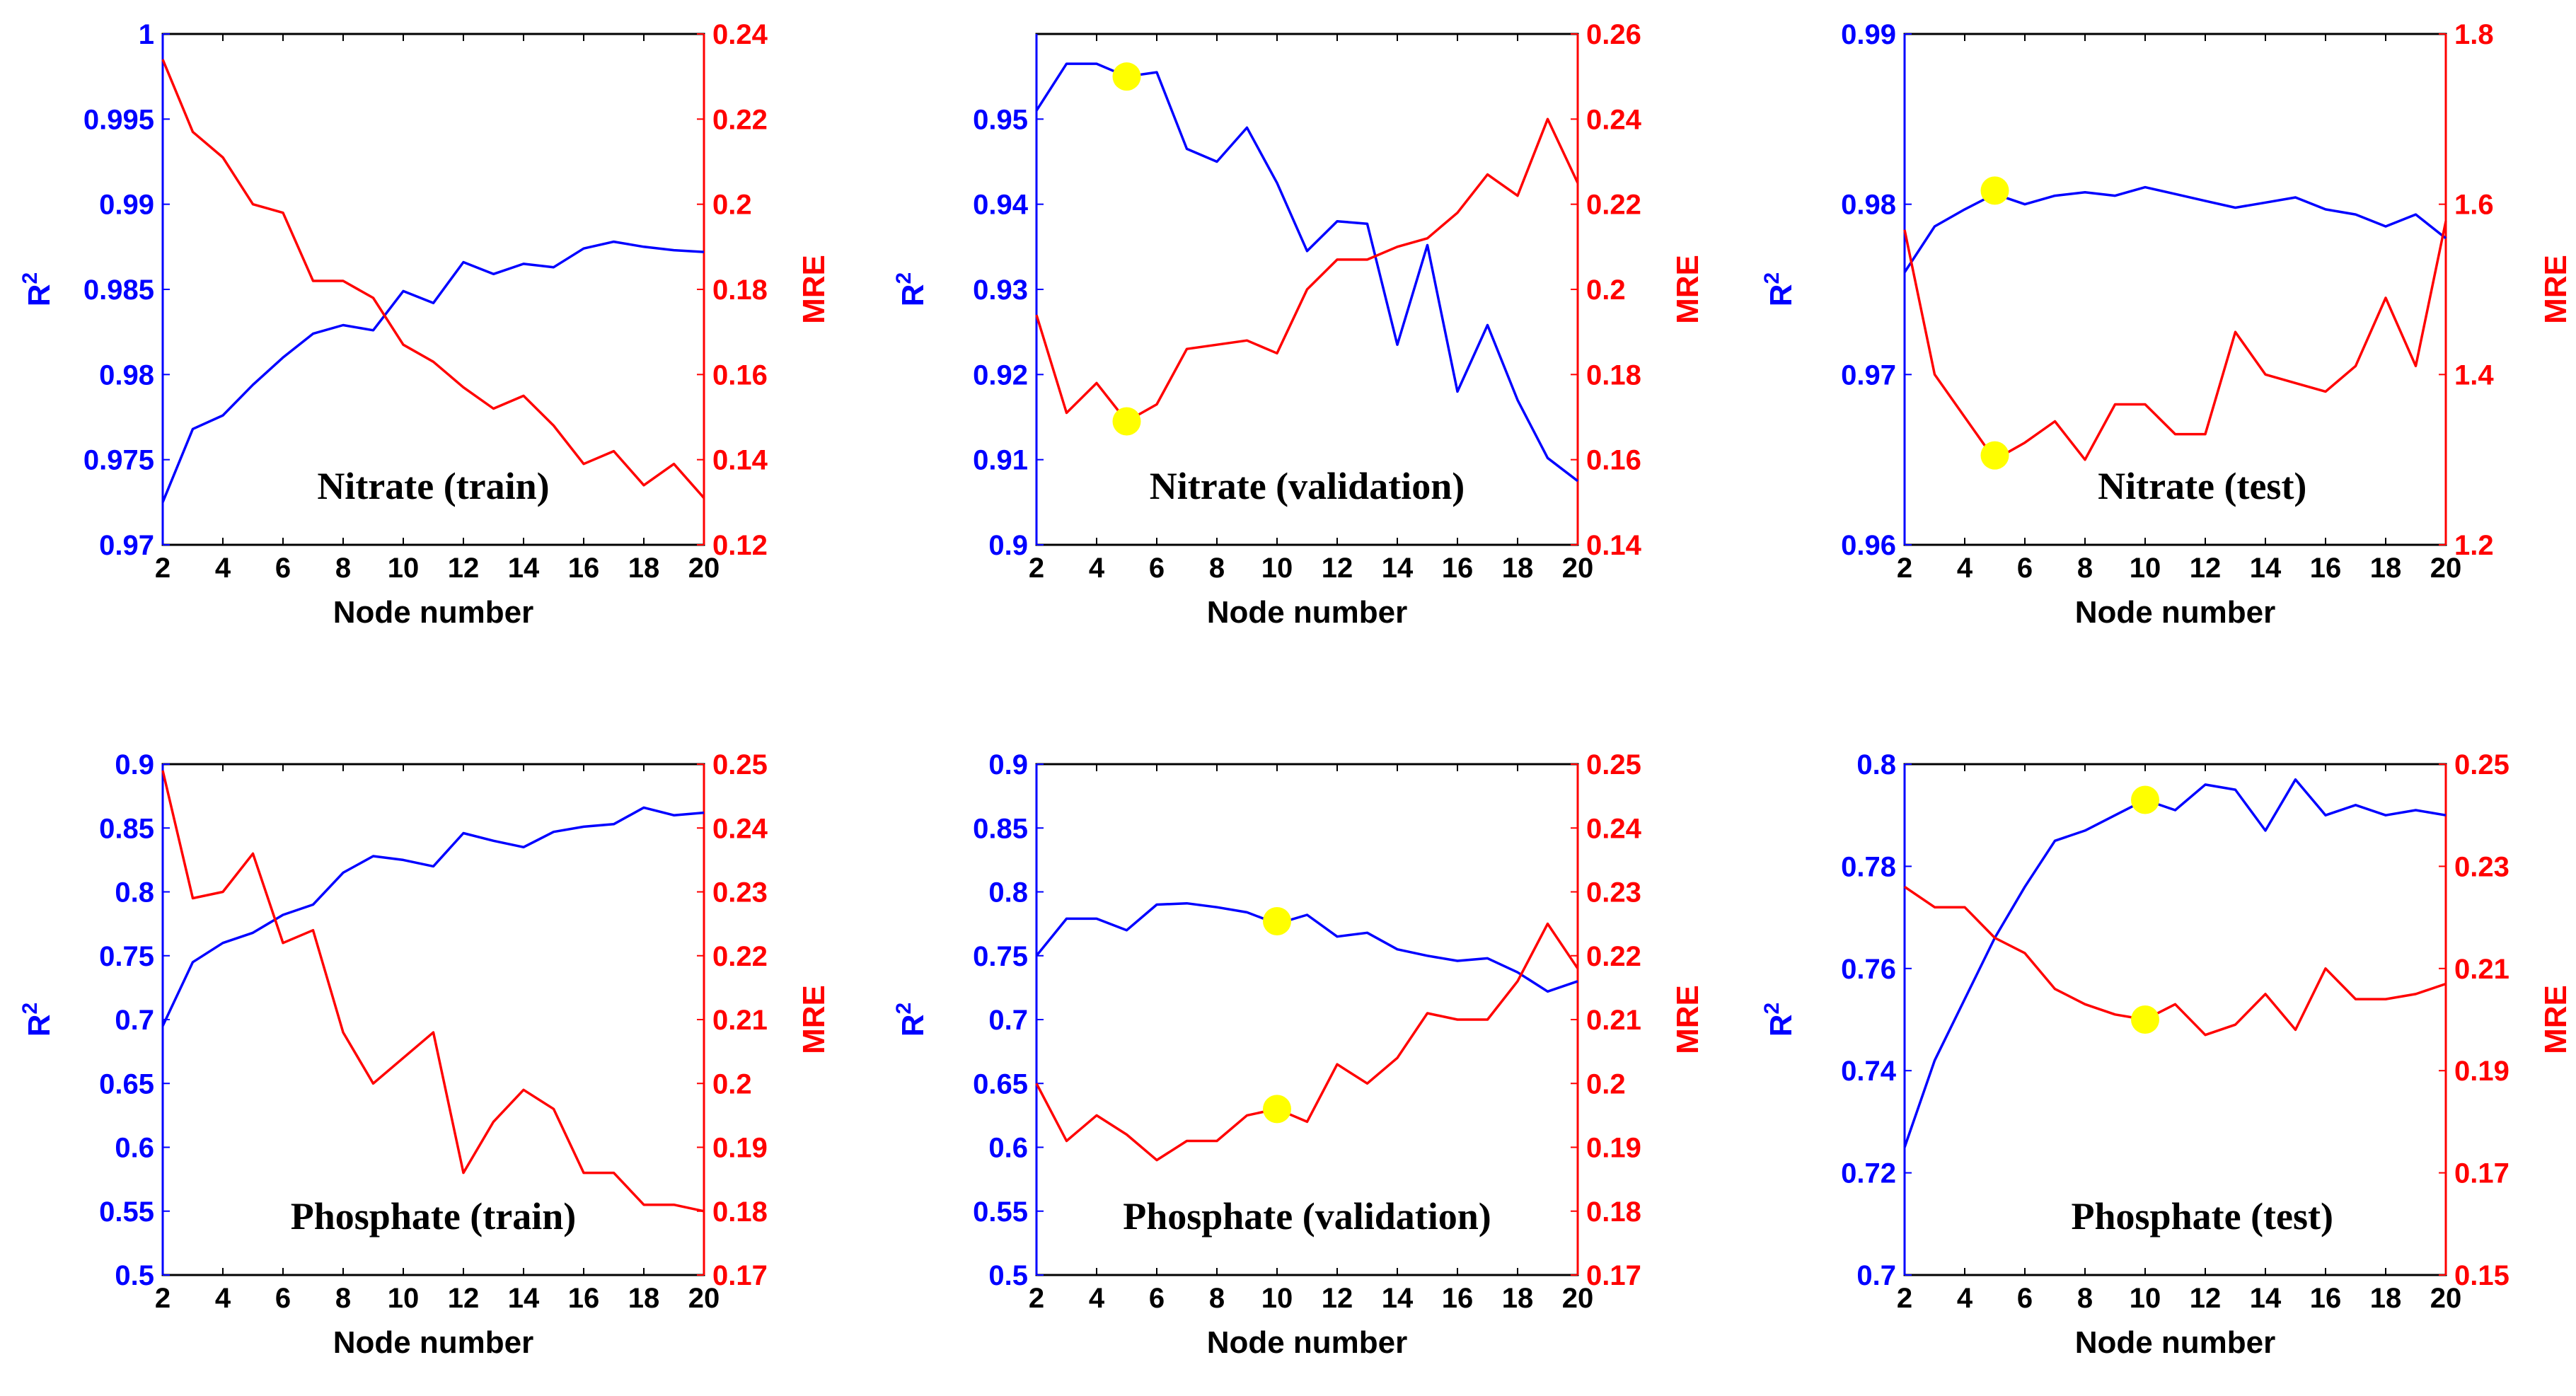 Image resolution: width=2576 pixels, height=1396 pixels. I want to click on y-left-tick-label: 0.96, so click(1868, 545).